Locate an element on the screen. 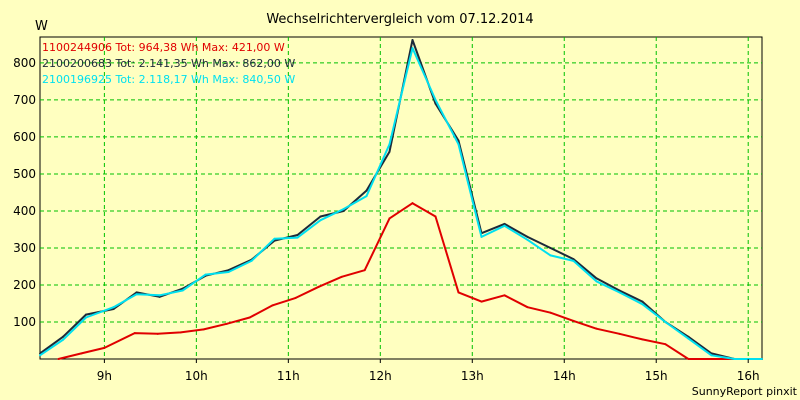 The width and height of the screenshot is (800, 400). y-tick-label: 700 is located at coordinates (24, 100).